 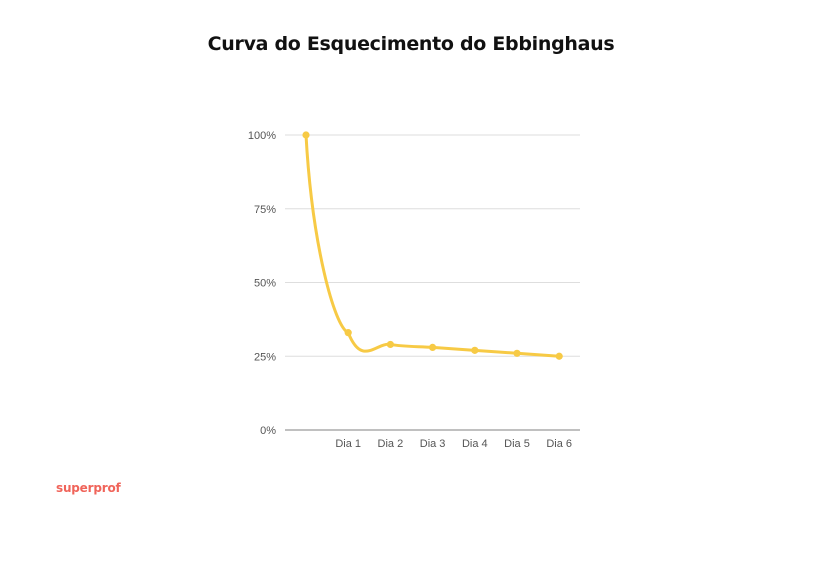 I want to click on y-tick-label: 50%, so click(x=265, y=284).